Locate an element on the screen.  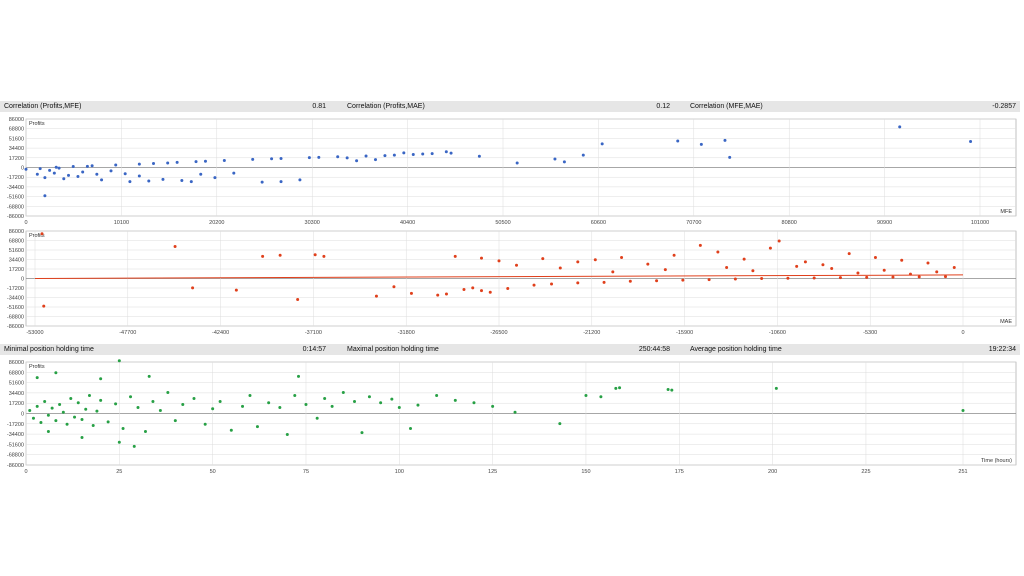
x-tick-label: 251 is located at coordinates (962, 472).